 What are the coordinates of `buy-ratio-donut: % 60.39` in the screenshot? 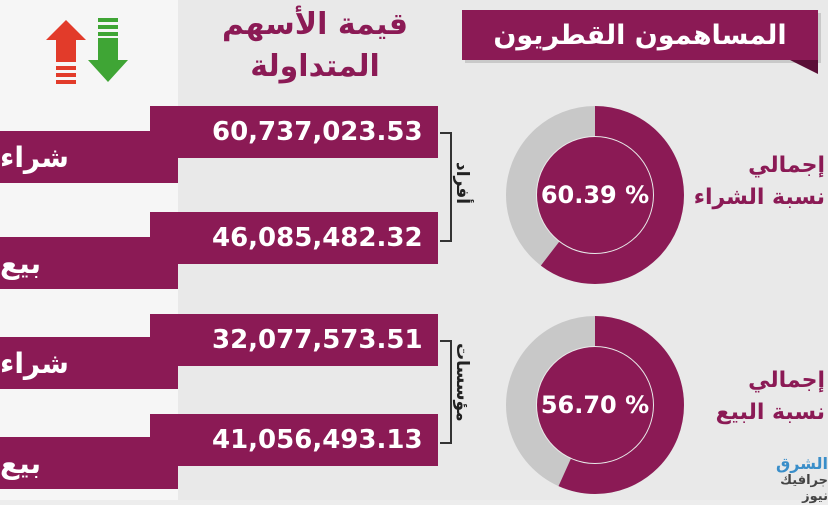 It's located at (595, 195).